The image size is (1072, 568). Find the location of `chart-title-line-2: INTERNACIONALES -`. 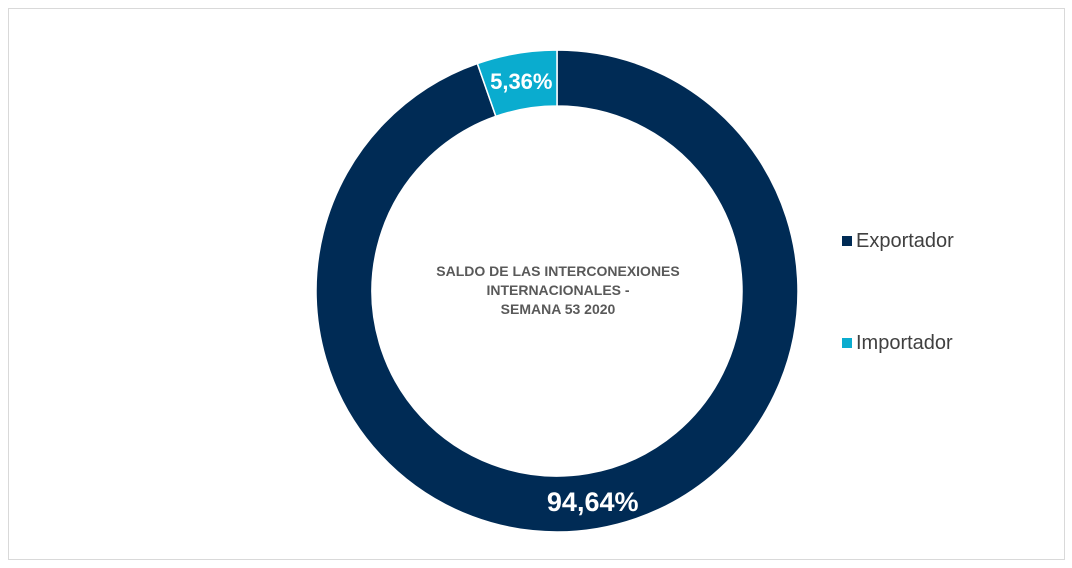

chart-title-line-2: INTERNACIONALES - is located at coordinates (557, 290).